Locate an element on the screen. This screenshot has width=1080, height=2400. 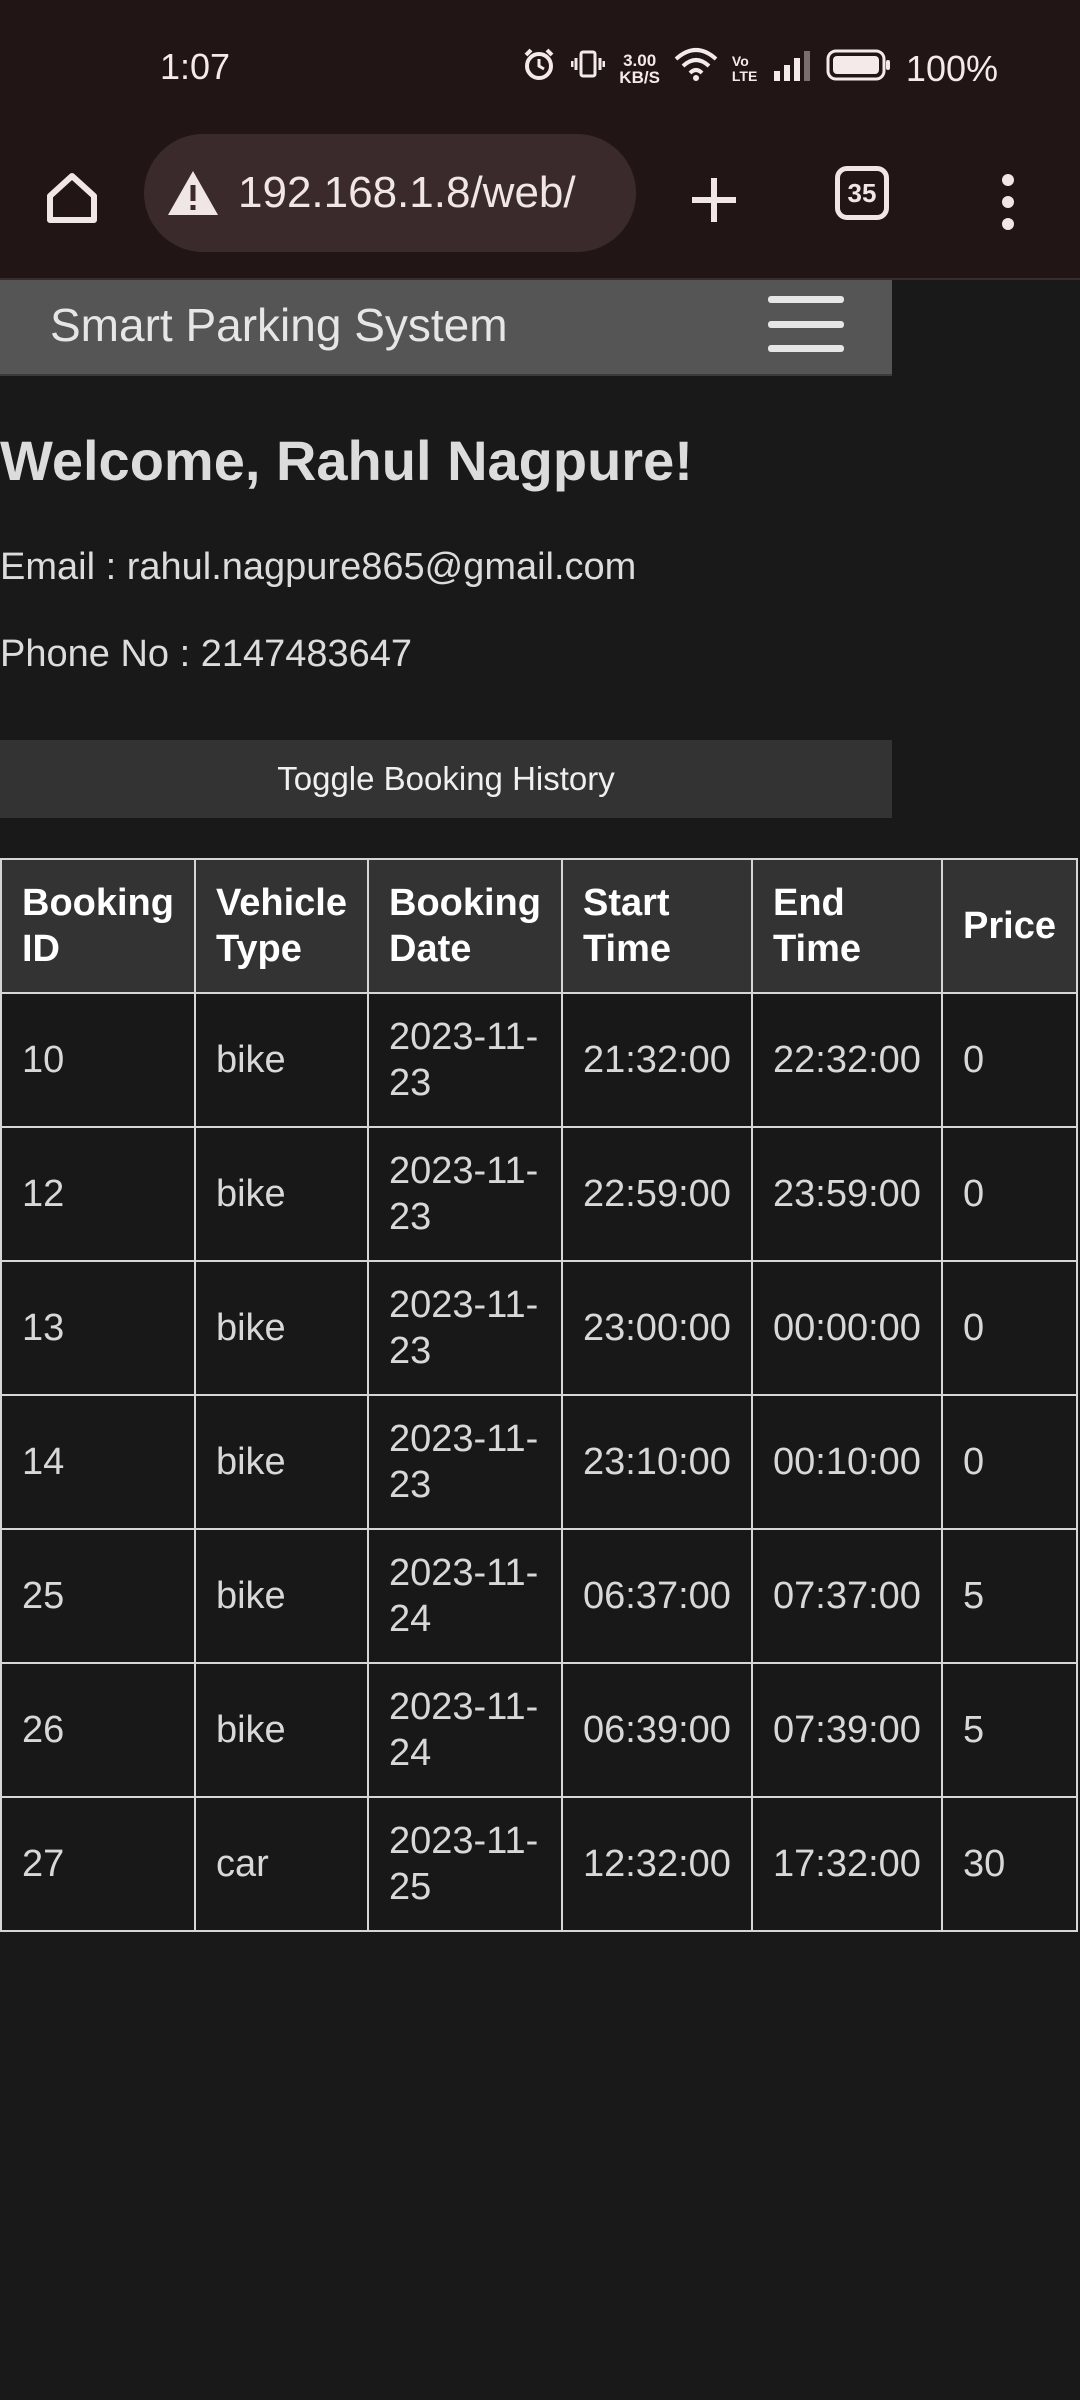
warning-icon is located at coordinates (193, 193).